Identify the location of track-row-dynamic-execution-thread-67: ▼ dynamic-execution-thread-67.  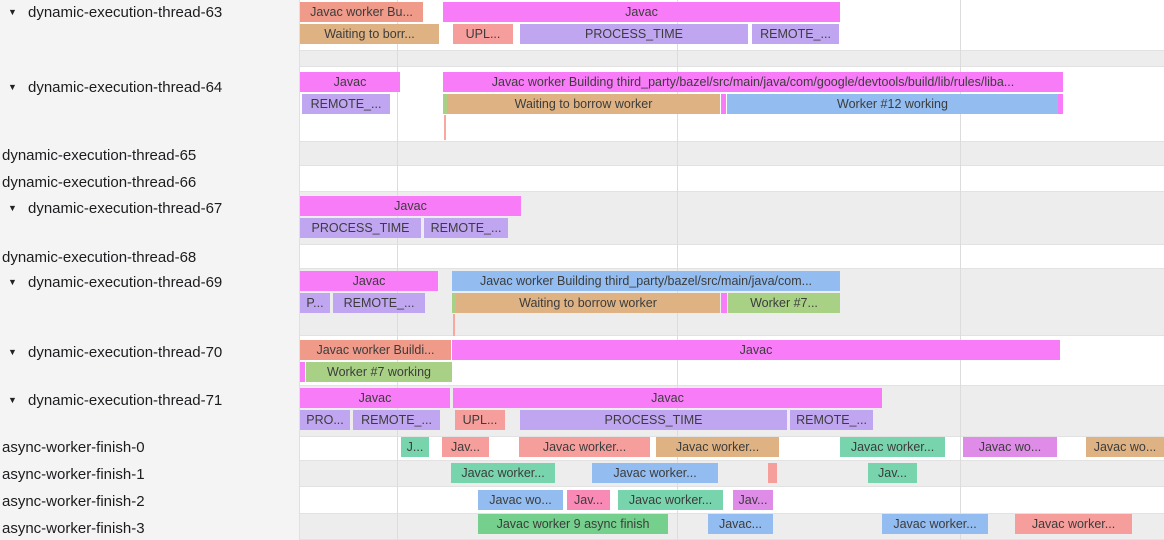
(149, 208).